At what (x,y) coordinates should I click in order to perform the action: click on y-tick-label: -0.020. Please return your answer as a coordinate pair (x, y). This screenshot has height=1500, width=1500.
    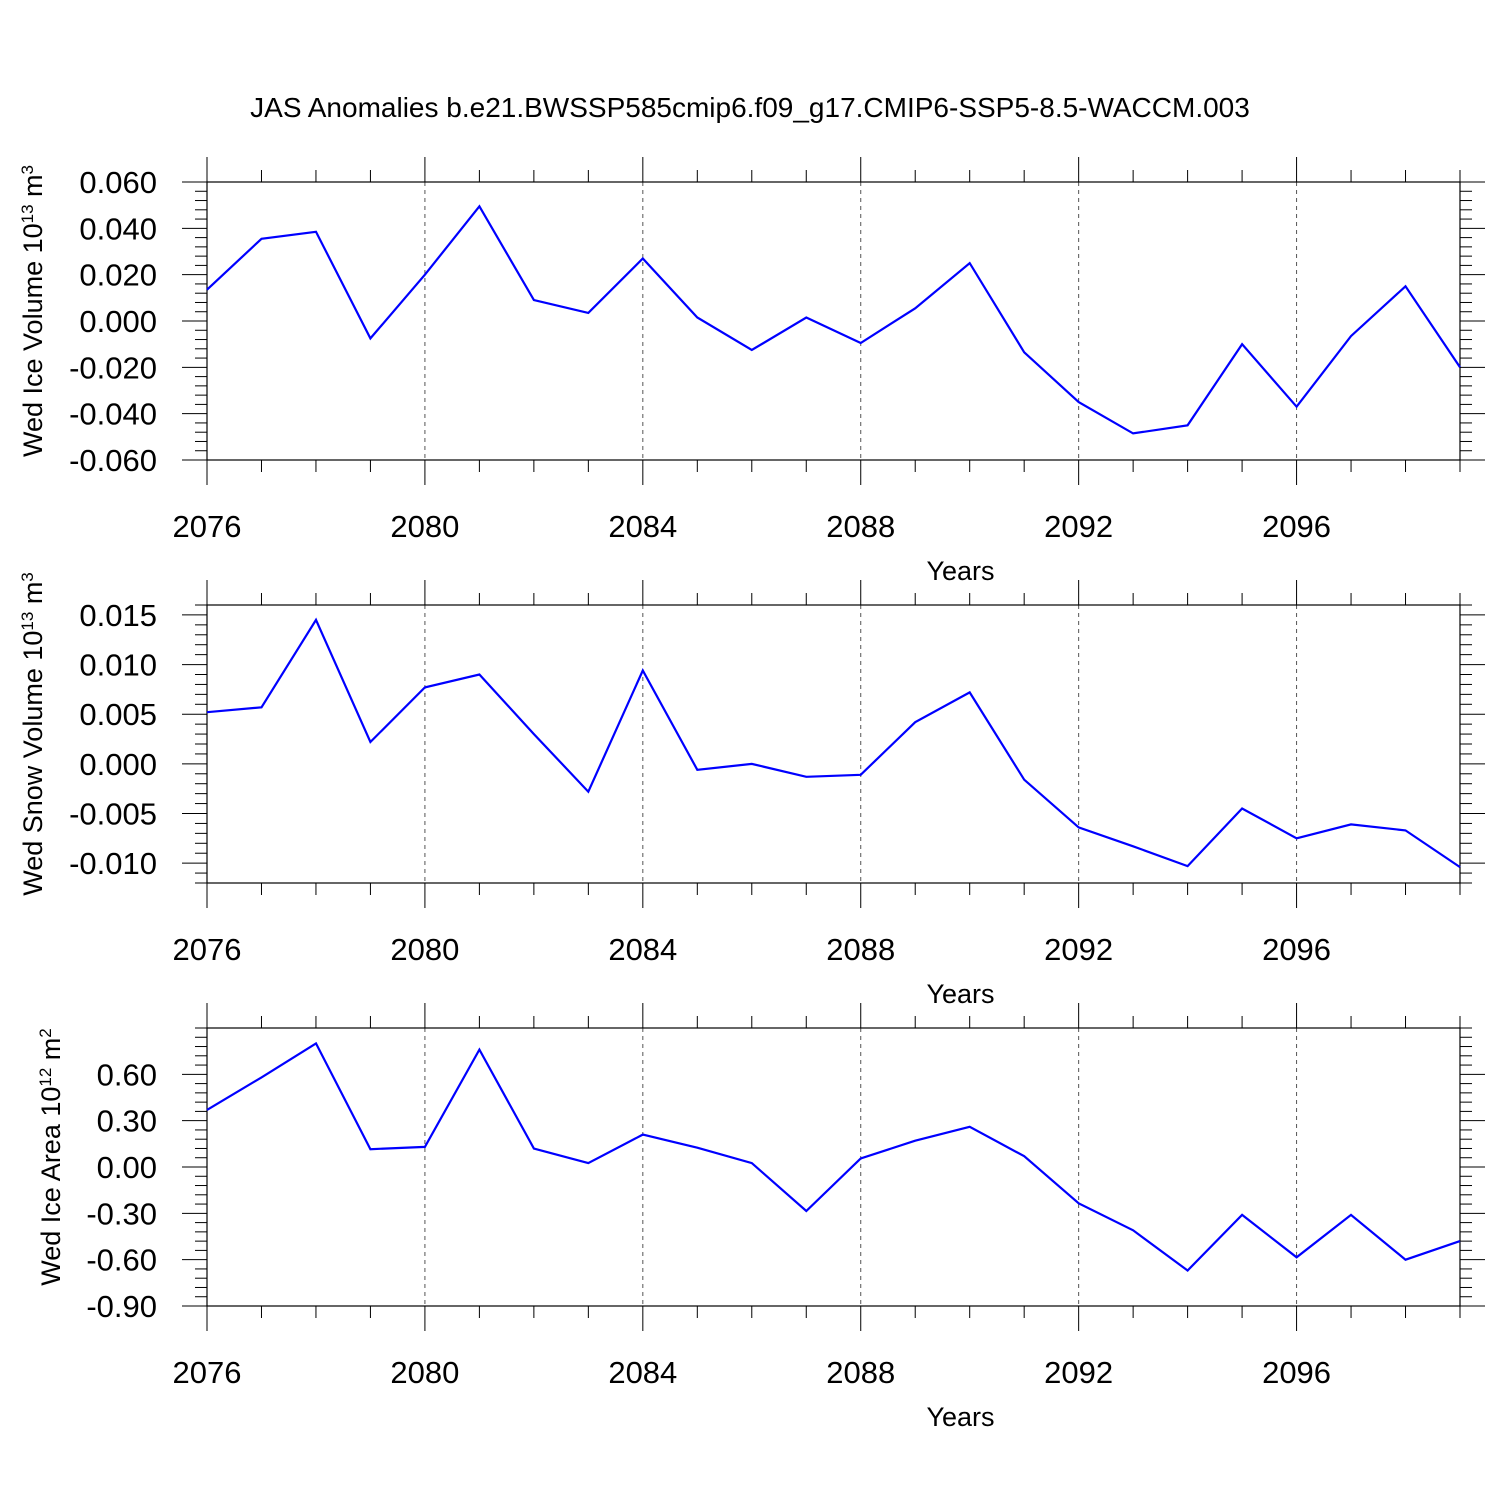
    Looking at the image, I should click on (113, 367).